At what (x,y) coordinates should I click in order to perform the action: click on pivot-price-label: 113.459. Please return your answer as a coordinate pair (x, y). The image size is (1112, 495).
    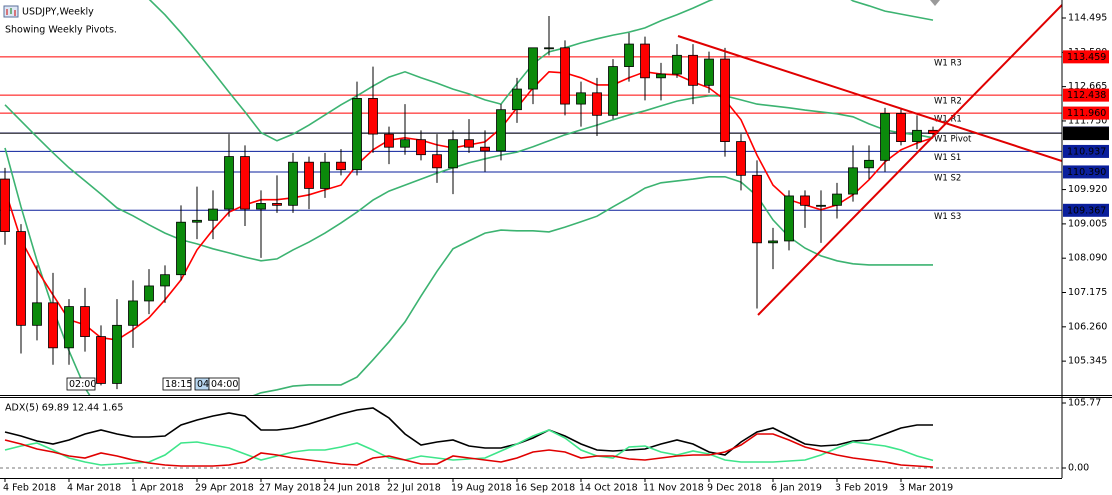
    Looking at the image, I should click on (1086, 57).